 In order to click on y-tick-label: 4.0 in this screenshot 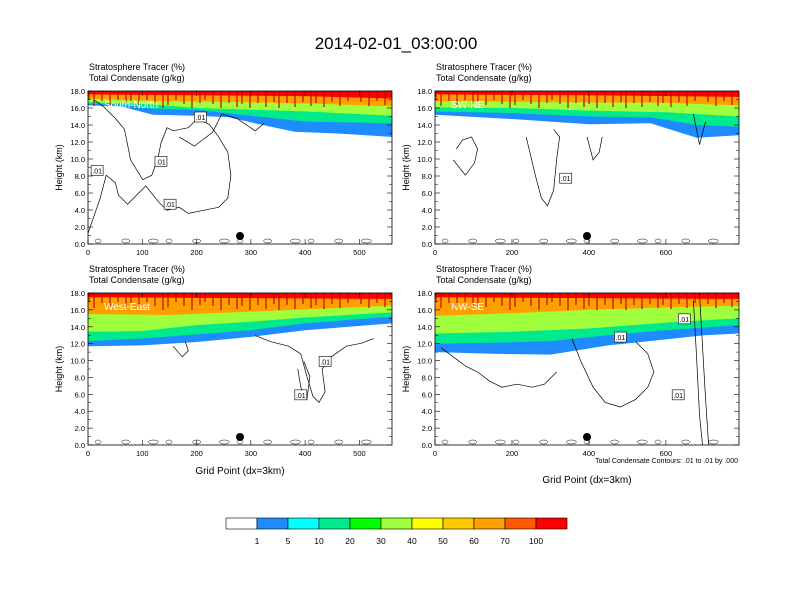, I will do `click(80, 210)`.